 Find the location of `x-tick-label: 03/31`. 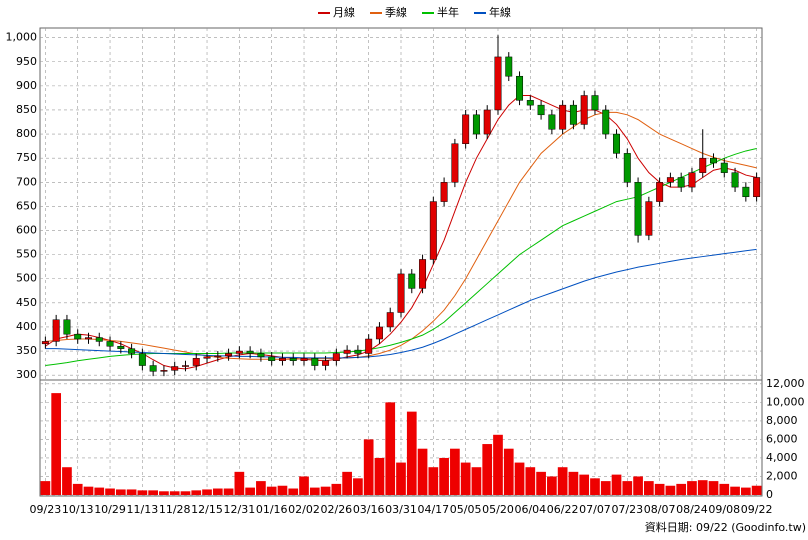

x-tick-label: 03/31 is located at coordinates (401, 509).